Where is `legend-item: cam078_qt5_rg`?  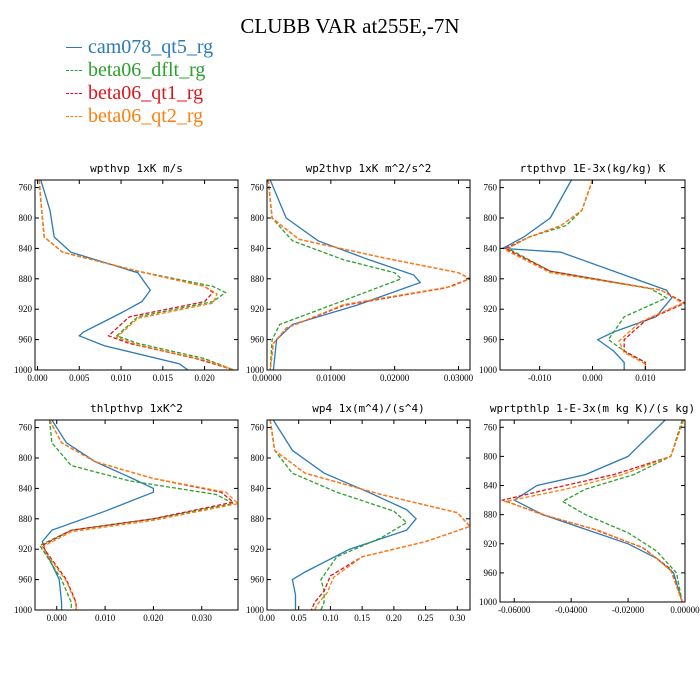
legend-item: cam078_qt5_rg is located at coordinates (139, 47).